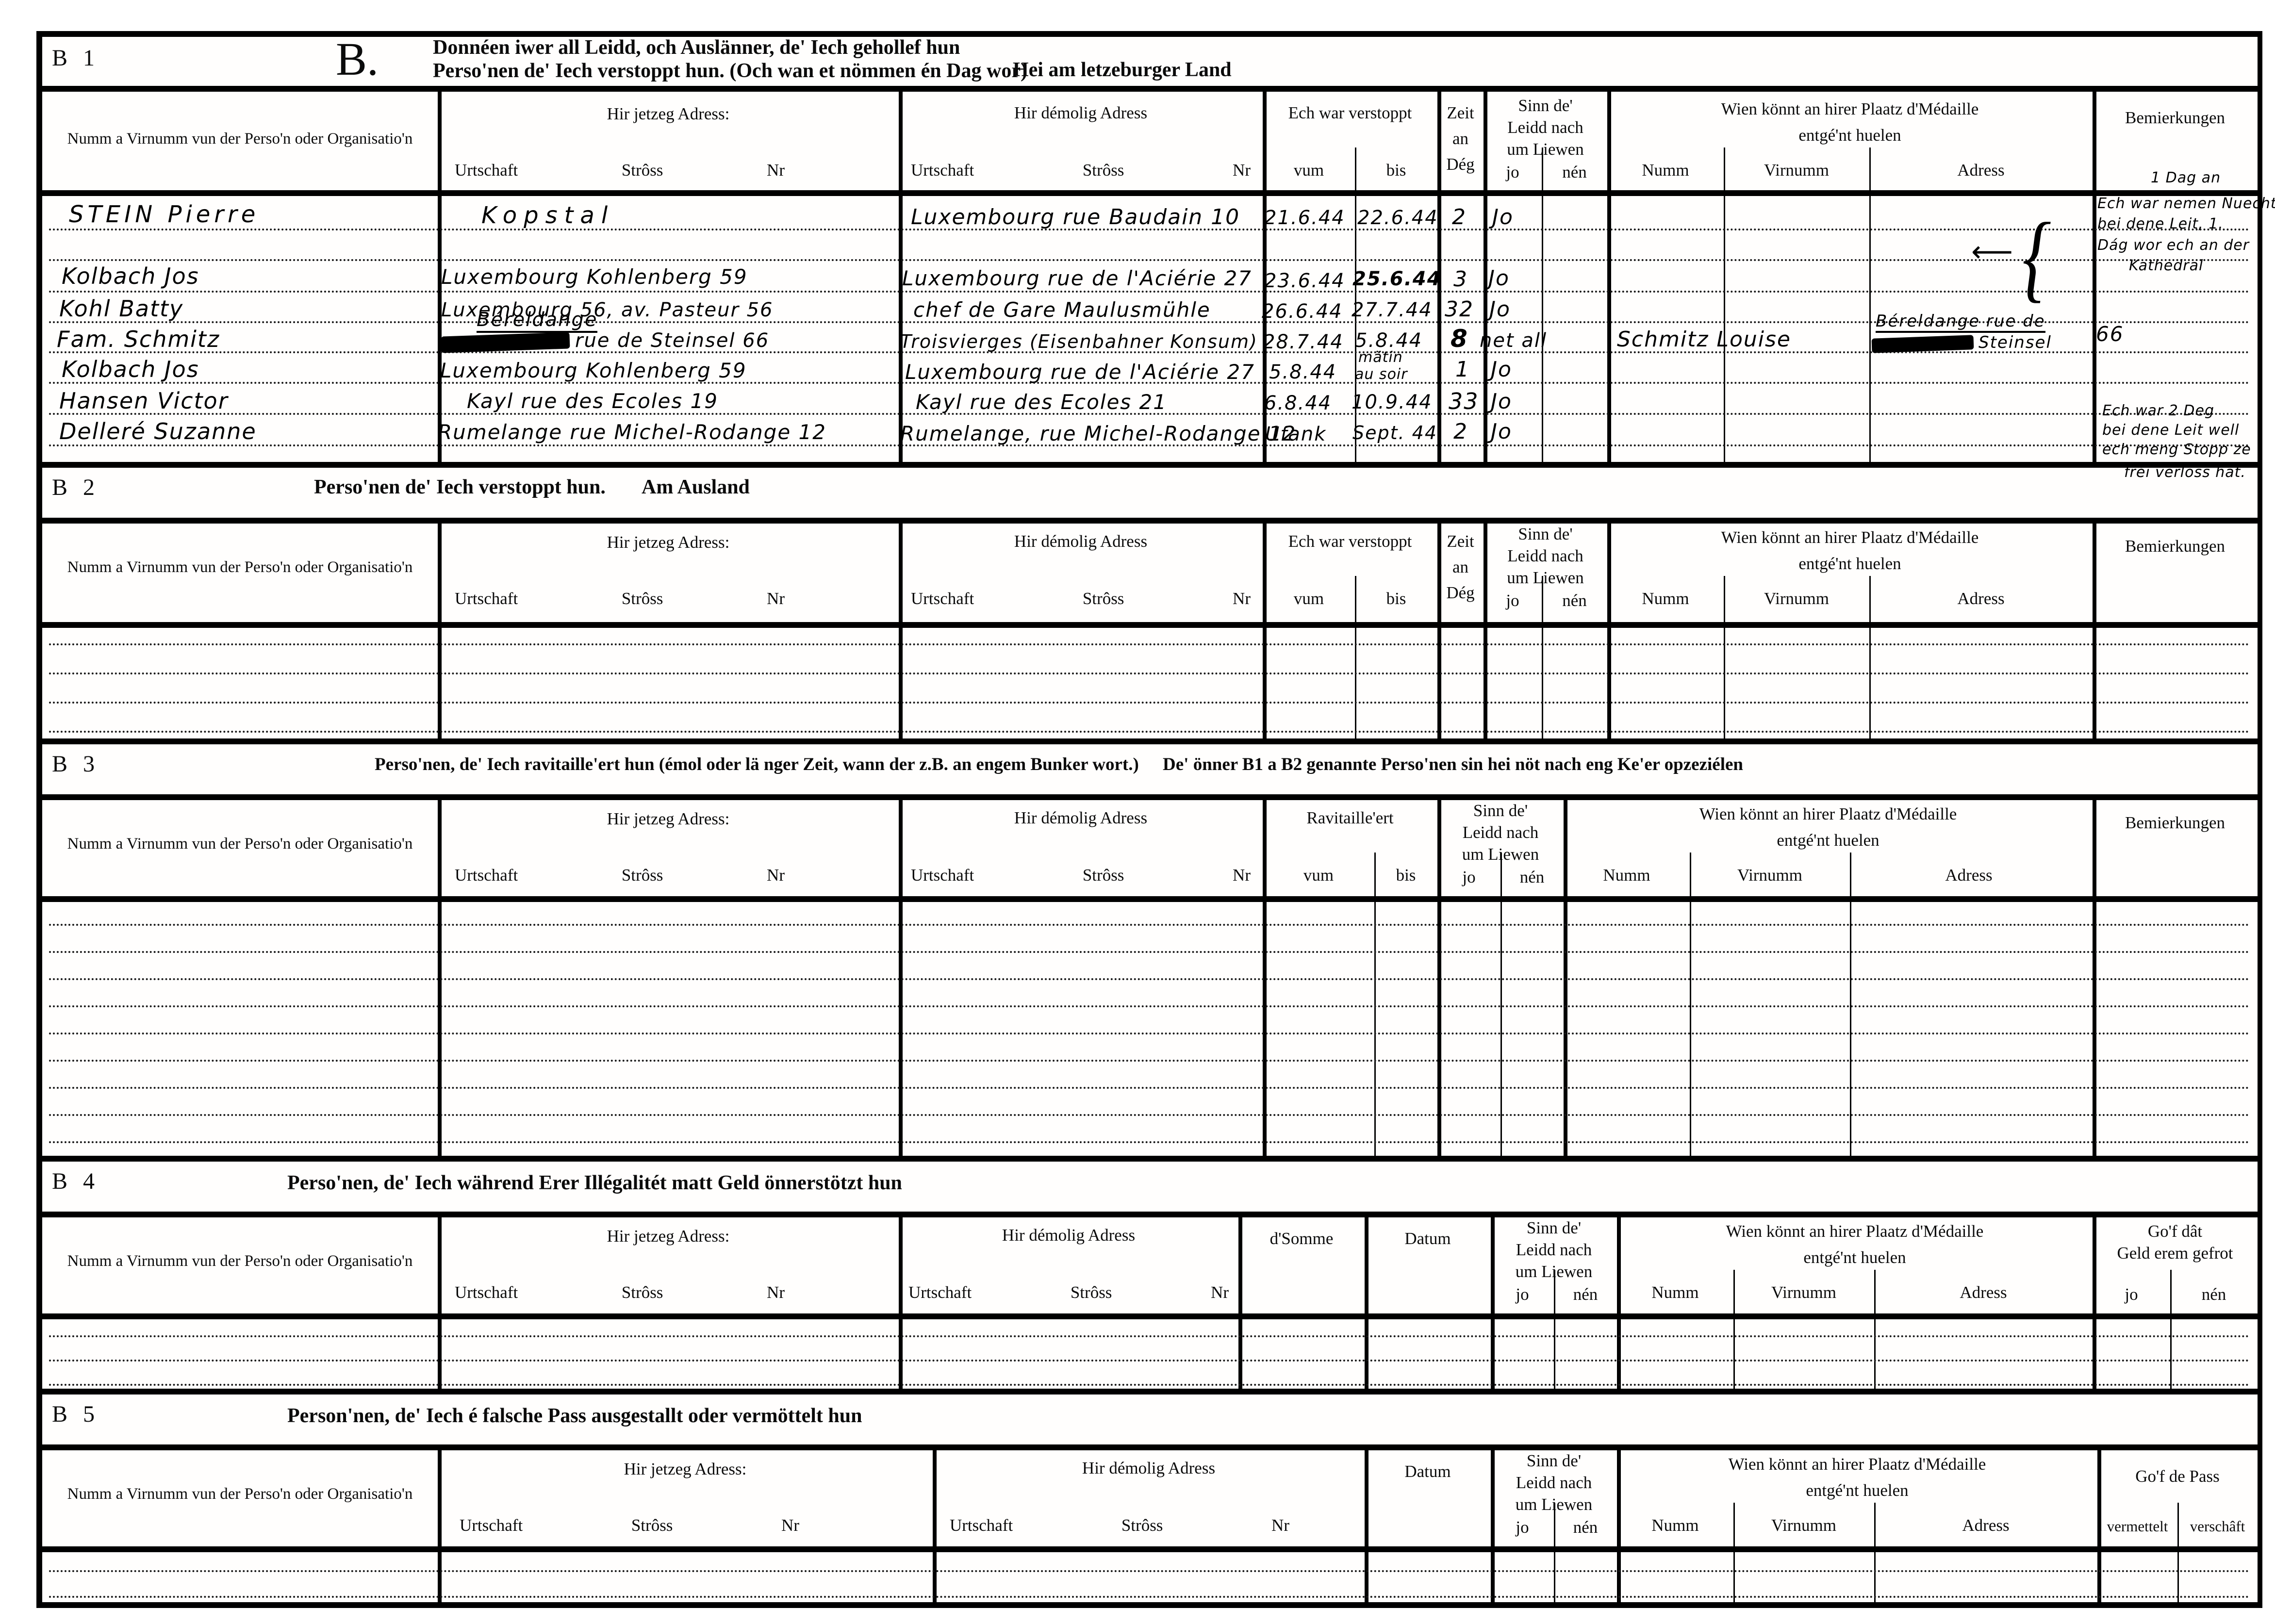 This screenshot has width=2275, height=1624. I want to click on entry-demolig: Rumelange, rue Michel-Rodange 12, so click(1098, 433).